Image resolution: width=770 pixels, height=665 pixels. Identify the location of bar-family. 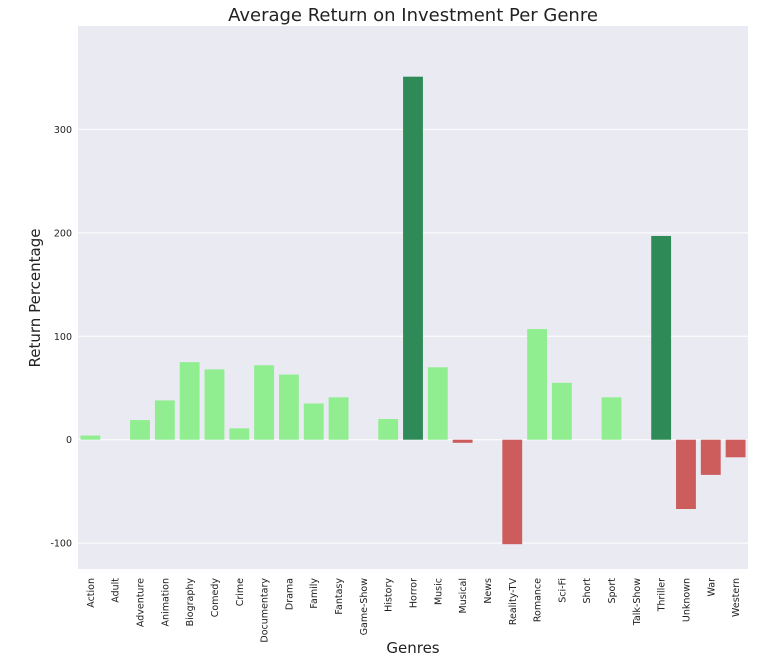
(313, 421).